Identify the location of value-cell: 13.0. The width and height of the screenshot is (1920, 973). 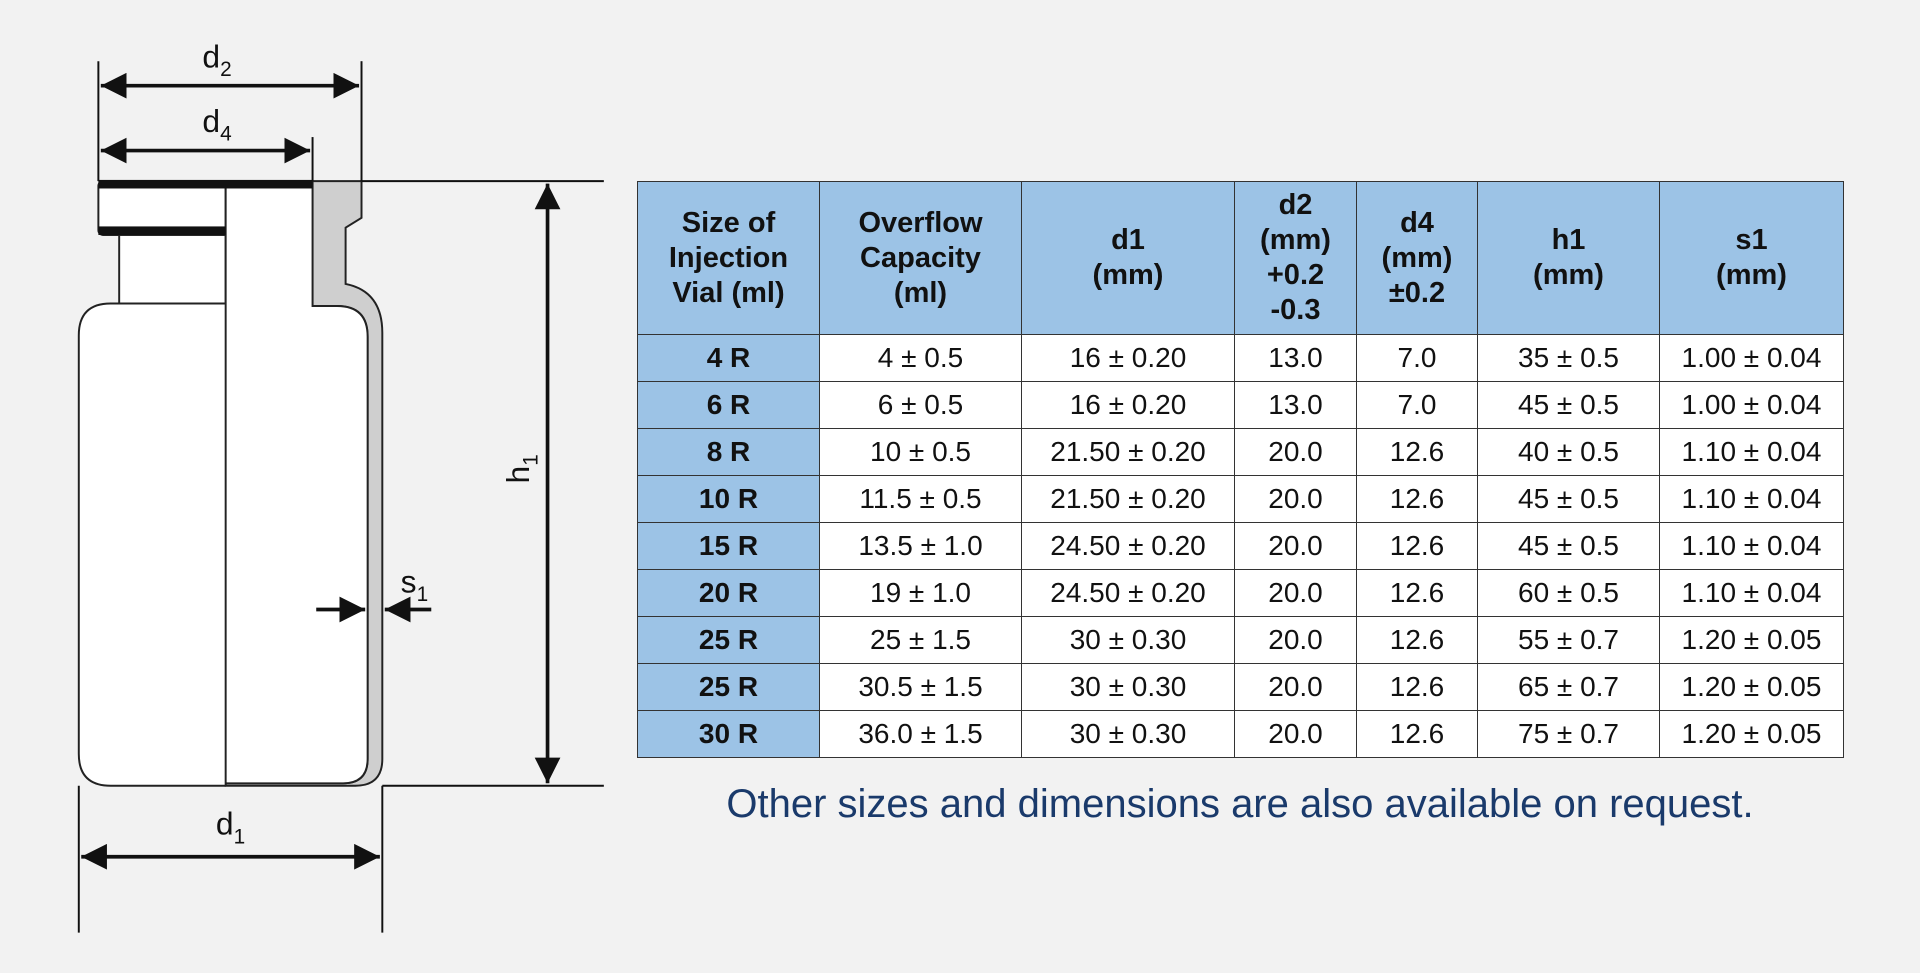
(1295, 358).